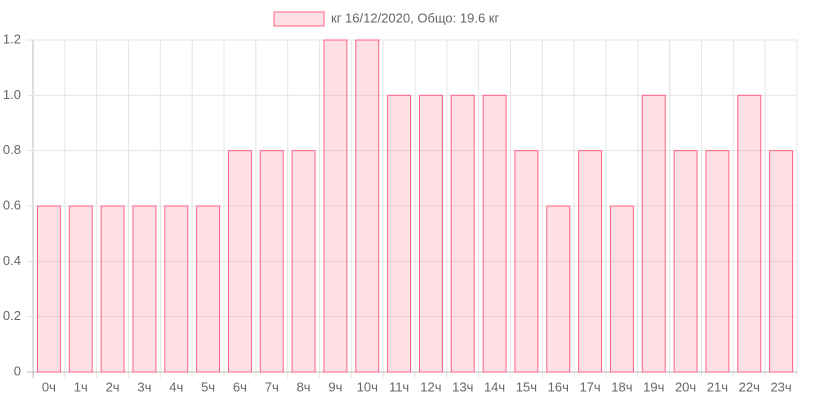 Image resolution: width=813 pixels, height=406 pixels. I want to click on y-tick-label: 1.0, so click(12, 94).